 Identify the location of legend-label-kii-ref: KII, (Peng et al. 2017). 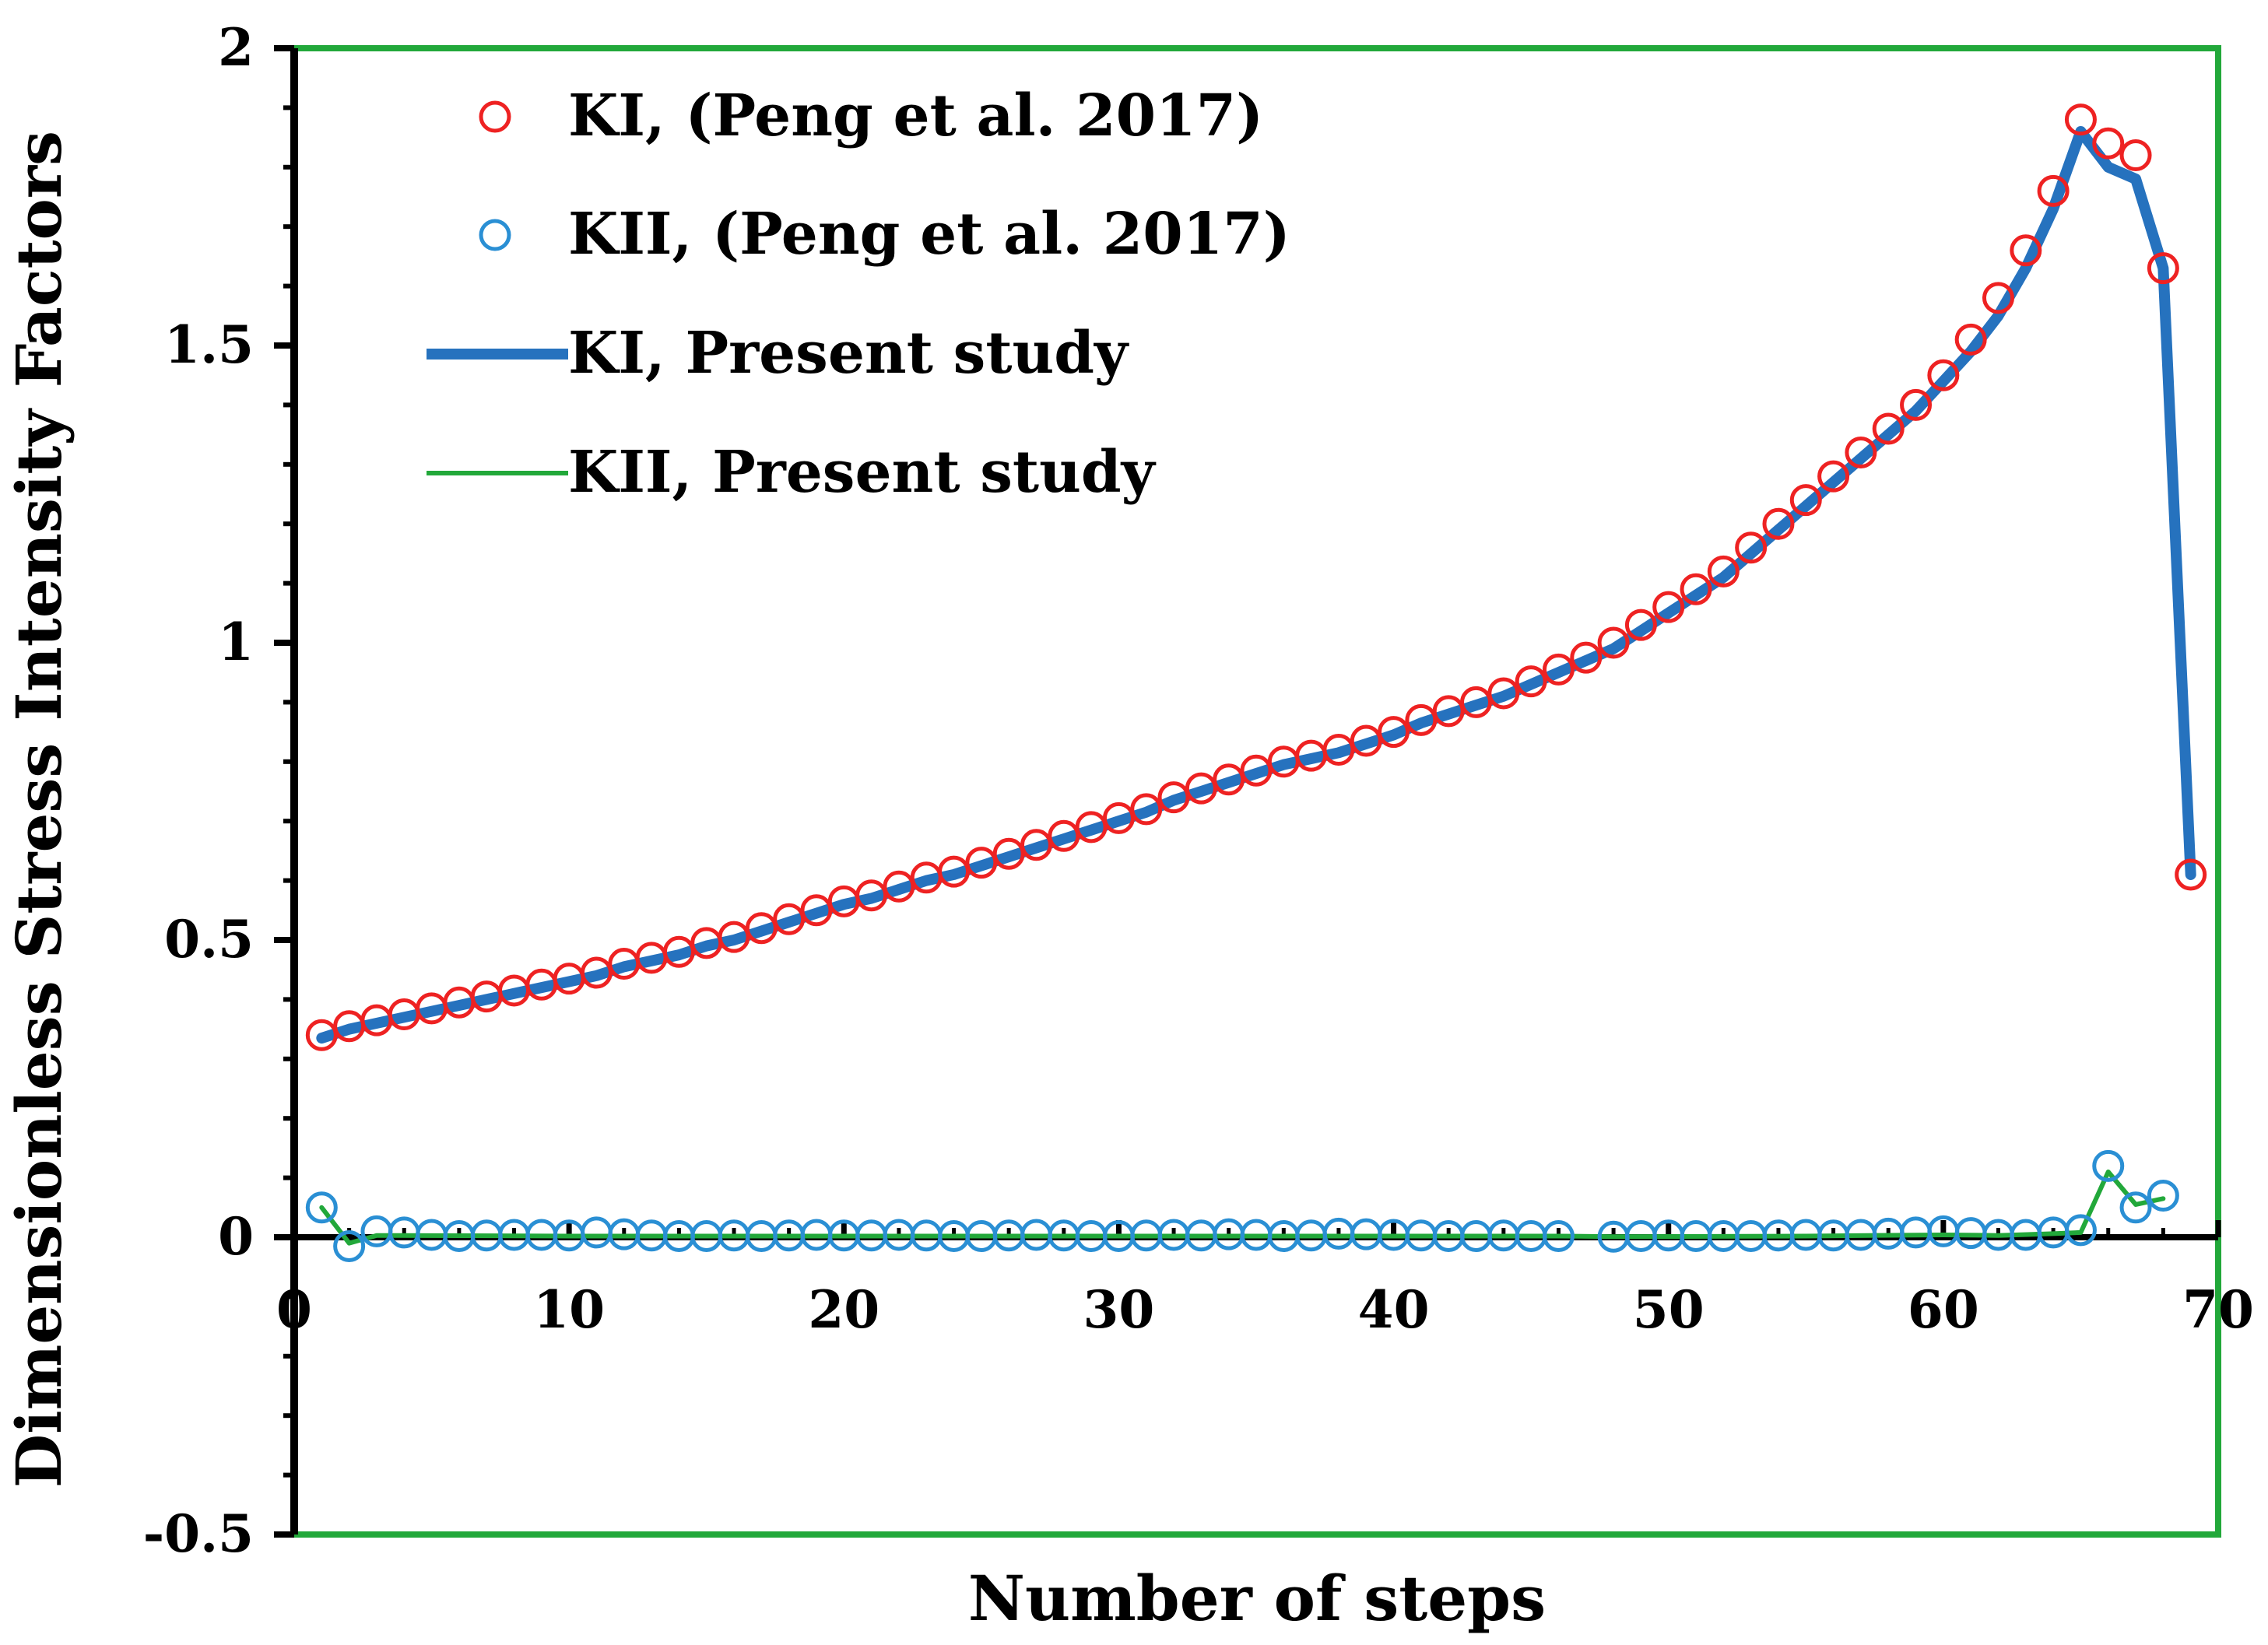
(929, 234).